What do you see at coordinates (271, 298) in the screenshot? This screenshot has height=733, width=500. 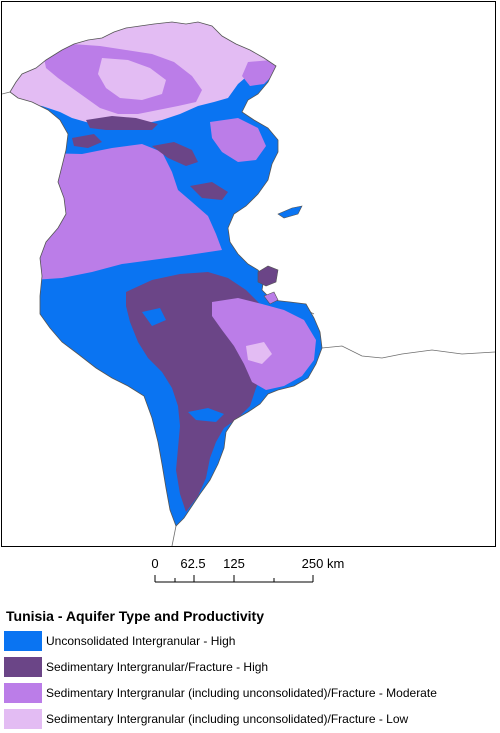 I see `island-djerba-south` at bounding box center [271, 298].